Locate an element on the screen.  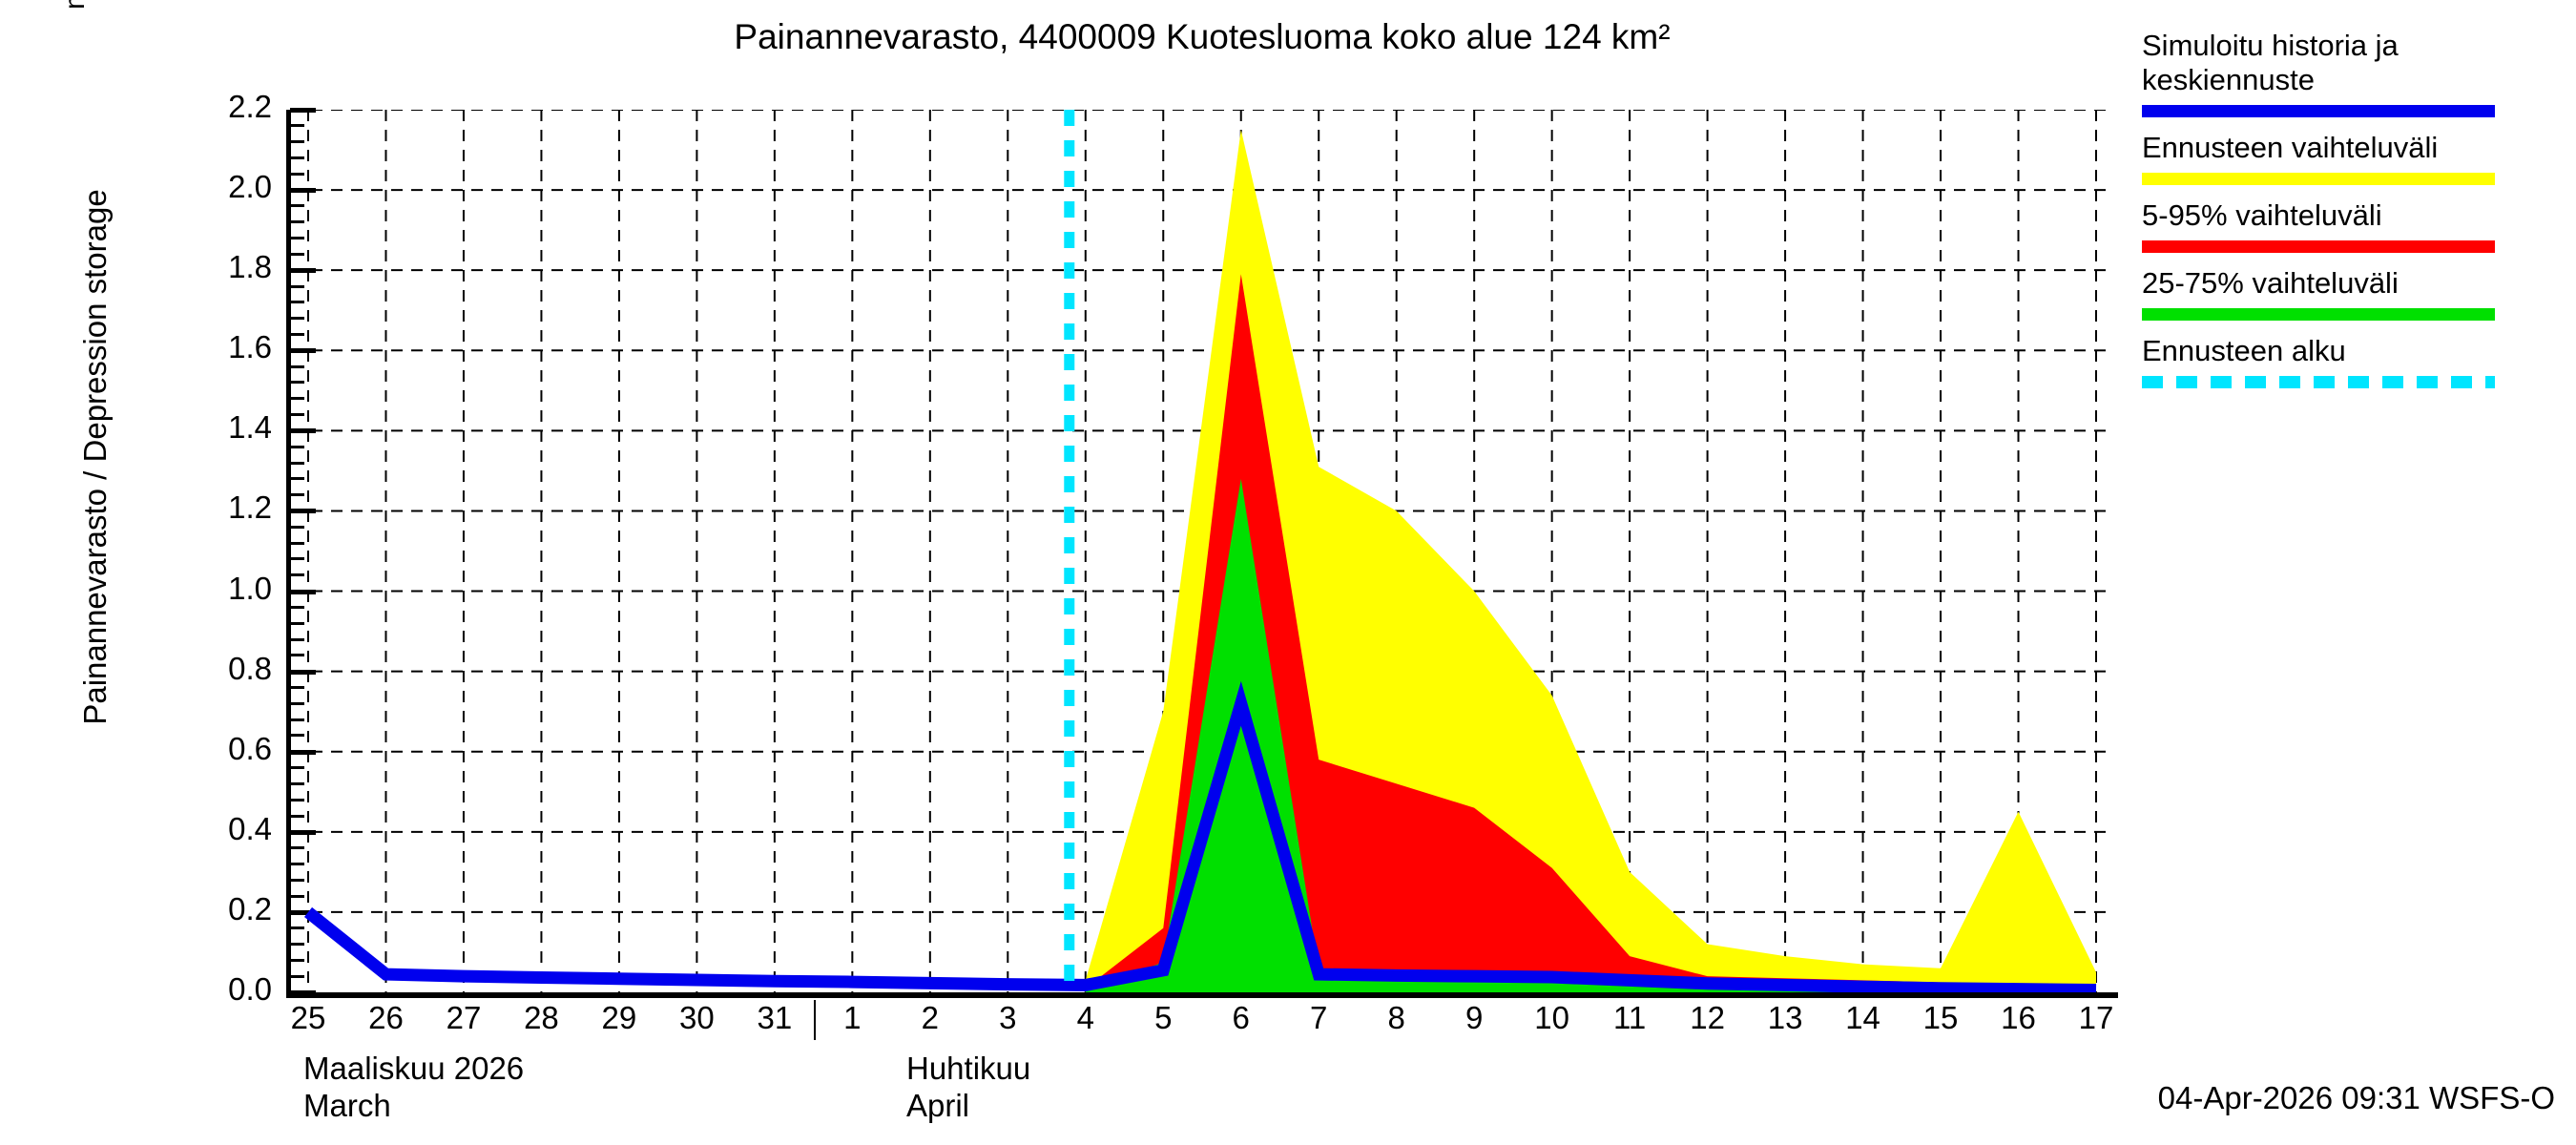
x-tick-label: 26 is located at coordinates (386, 1018).